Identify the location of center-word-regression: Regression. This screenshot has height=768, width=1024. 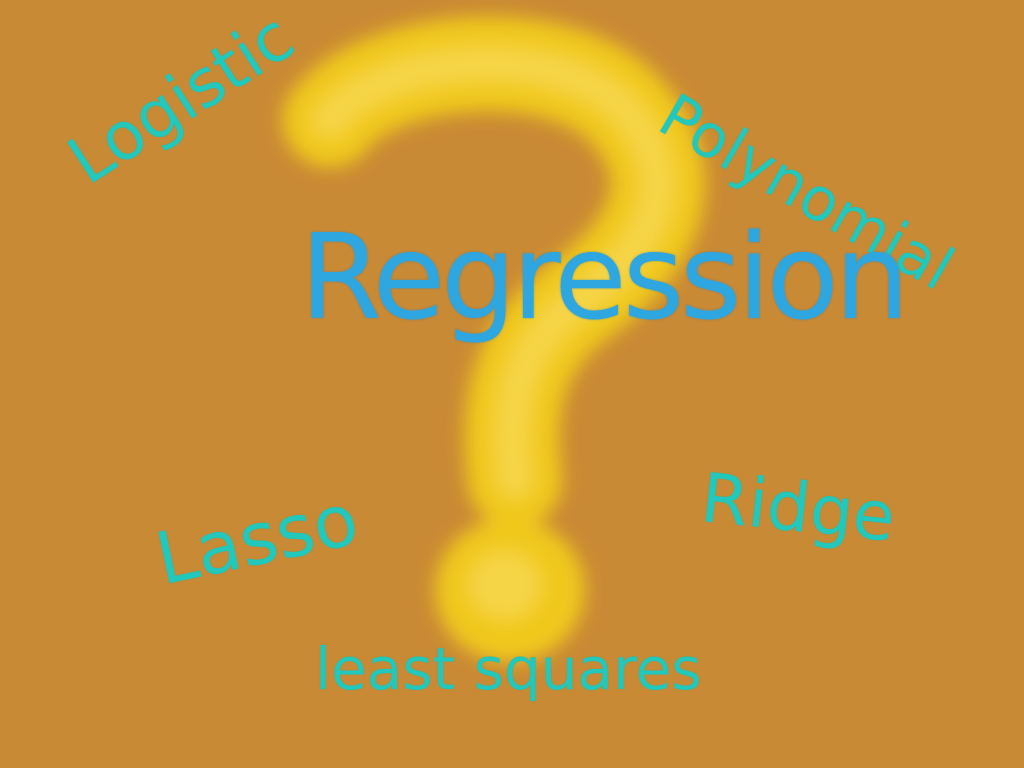
(604, 277).